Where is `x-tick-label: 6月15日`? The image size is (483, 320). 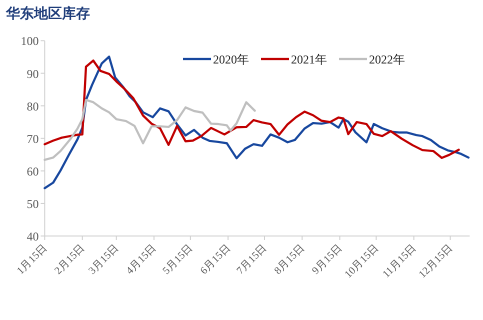
x-tick-label: 6月15日 is located at coordinates (216, 259).